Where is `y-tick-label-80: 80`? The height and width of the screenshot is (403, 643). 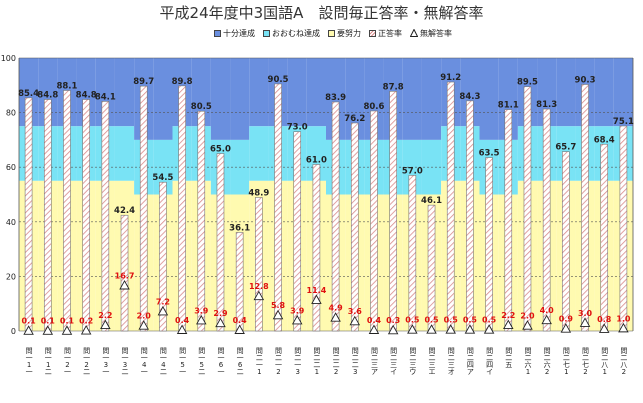 y-tick-label-80: 80 is located at coordinates (11, 113).